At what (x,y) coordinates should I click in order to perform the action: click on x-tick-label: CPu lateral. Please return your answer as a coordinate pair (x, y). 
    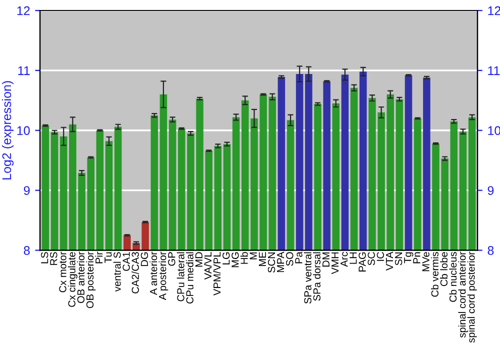
    Looking at the image, I should click on (180, 277).